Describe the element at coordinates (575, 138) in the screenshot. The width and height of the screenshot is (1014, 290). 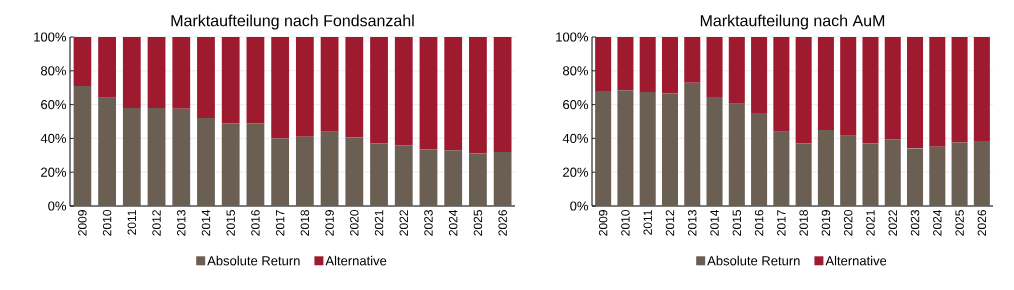
I see `y-tick-label: 40%` at that location.